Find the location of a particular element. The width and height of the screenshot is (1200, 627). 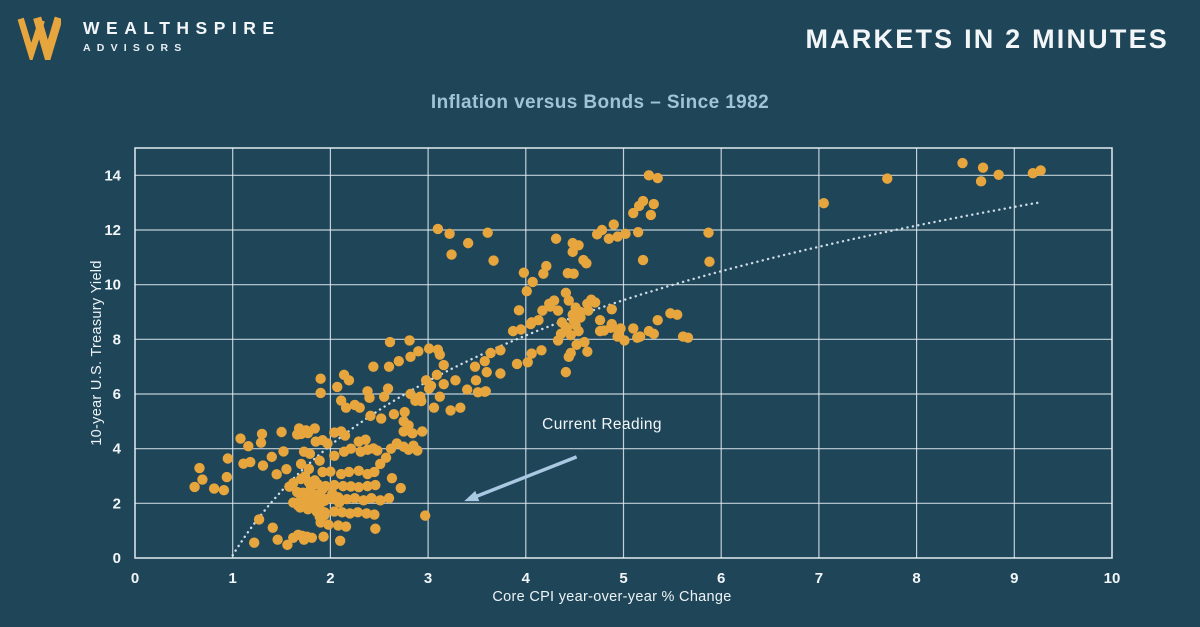

brand-logo: WEALTHSPIRE ADVISORS is located at coordinates (149, 37).